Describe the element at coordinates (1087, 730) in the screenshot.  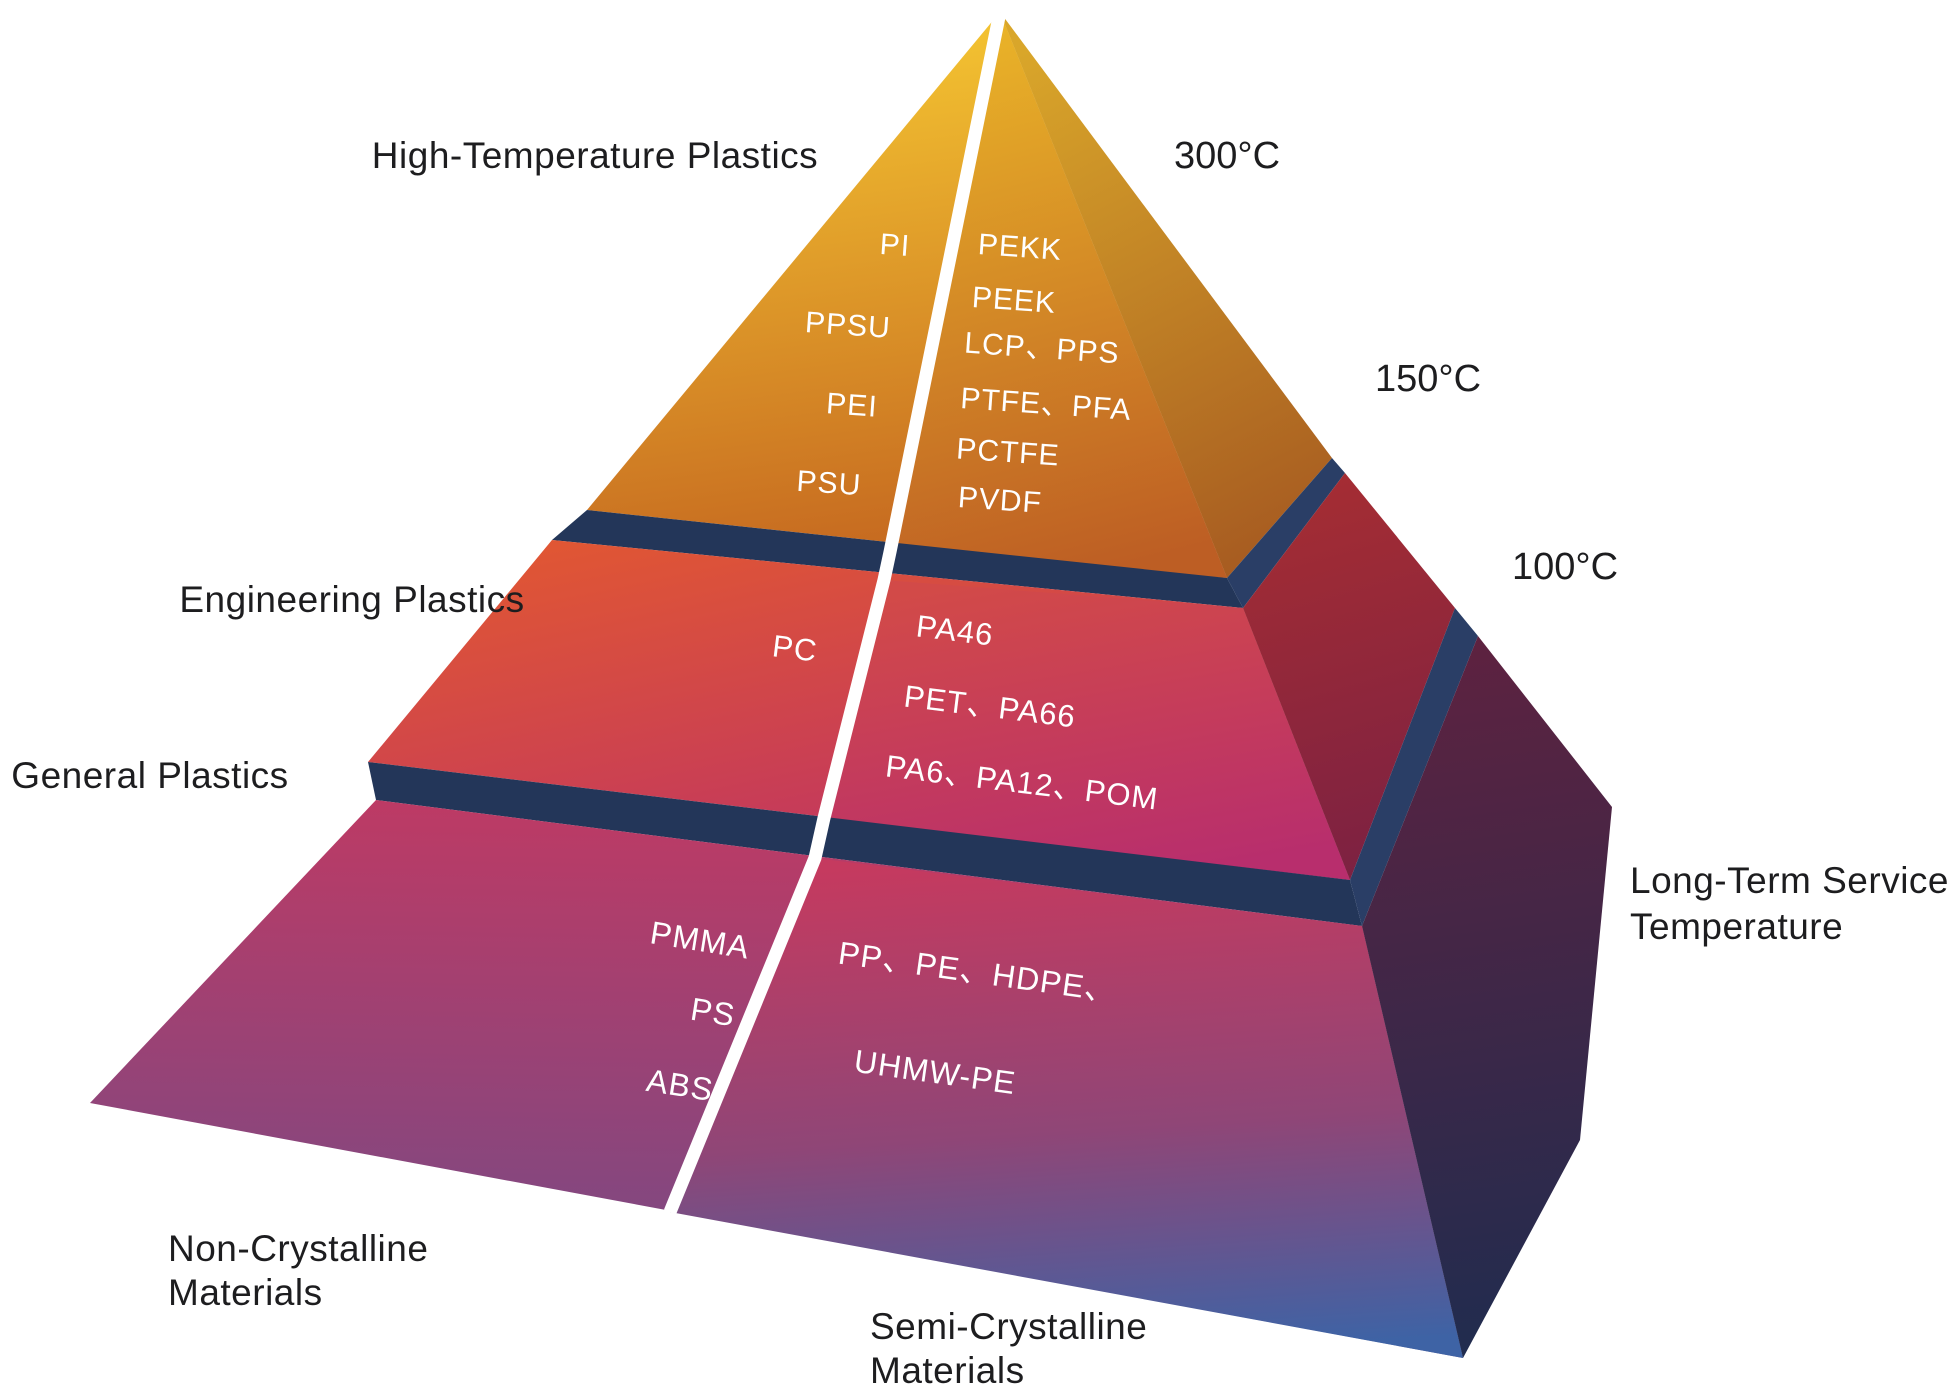
I see `tier2-front-right-face` at that location.